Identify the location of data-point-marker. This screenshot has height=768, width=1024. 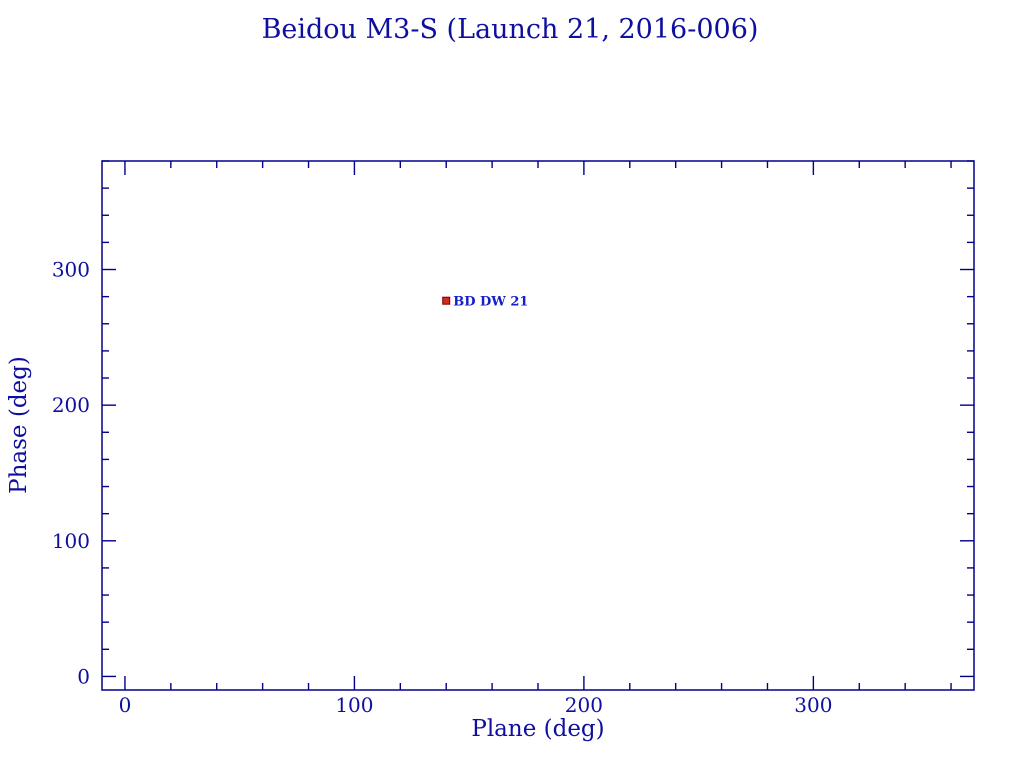
(446, 300).